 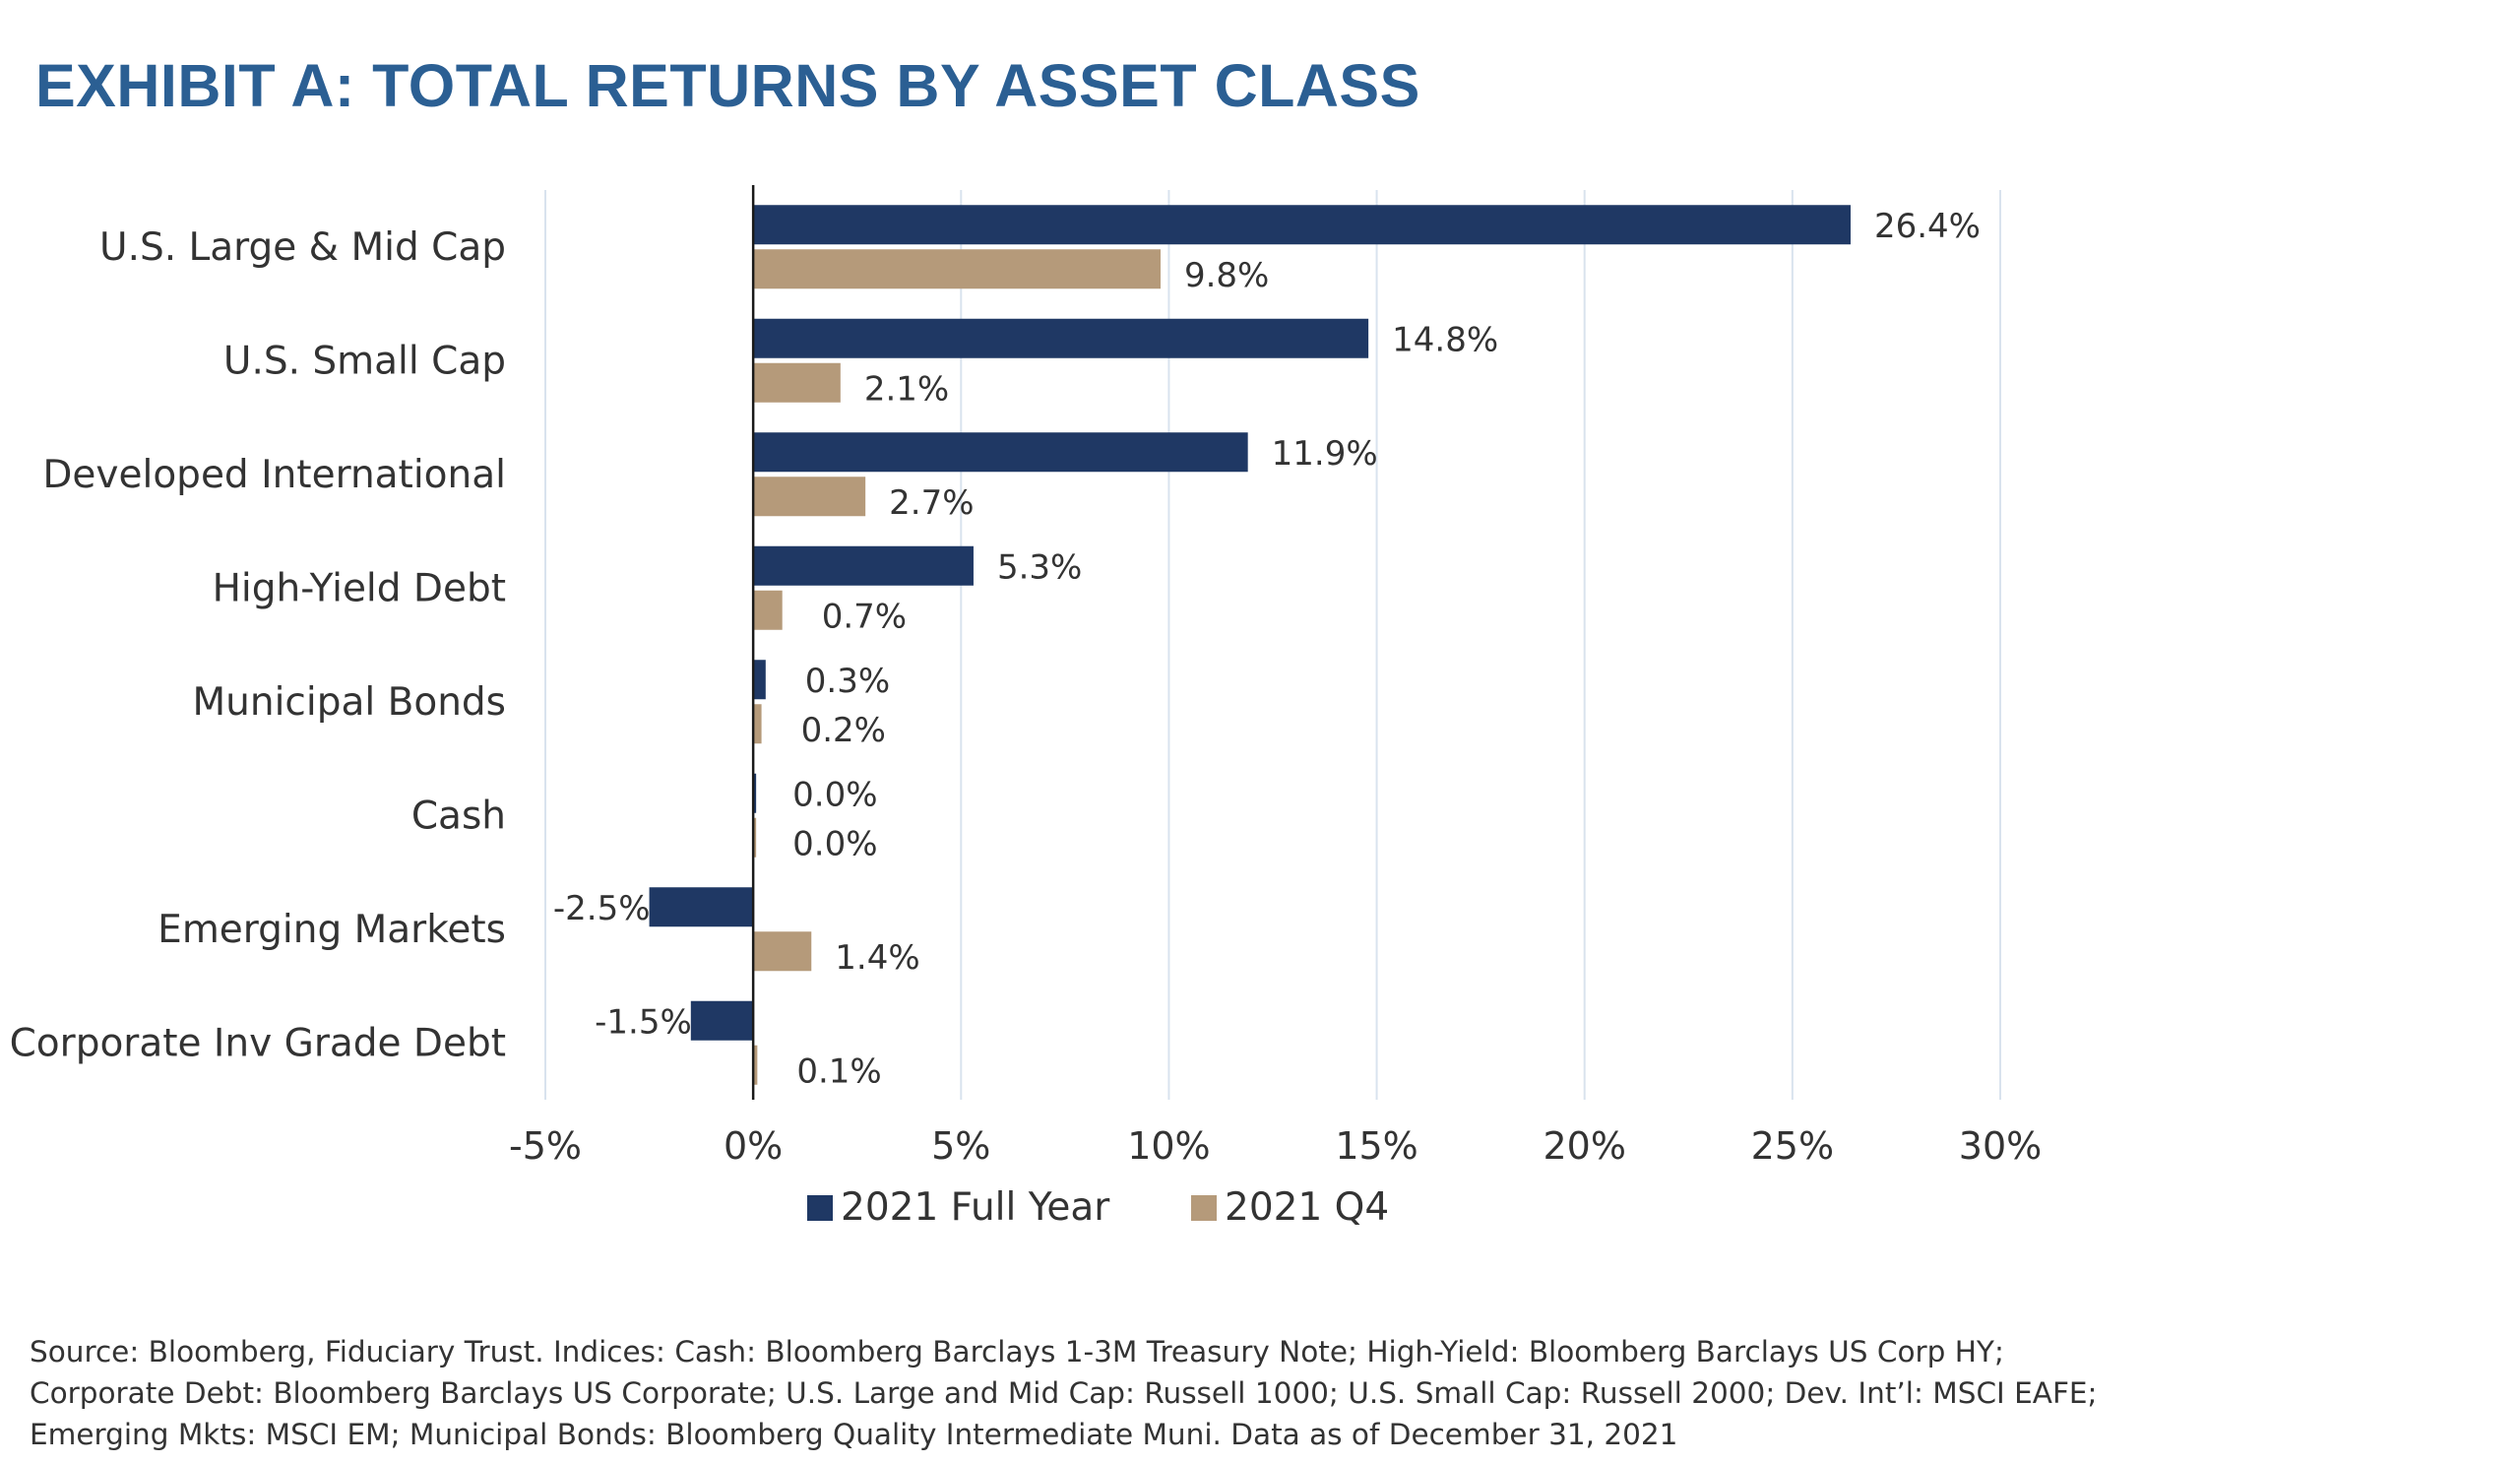 What do you see at coordinates (975, 1208) in the screenshot?
I see `legend-label: 2021 Full Year` at bounding box center [975, 1208].